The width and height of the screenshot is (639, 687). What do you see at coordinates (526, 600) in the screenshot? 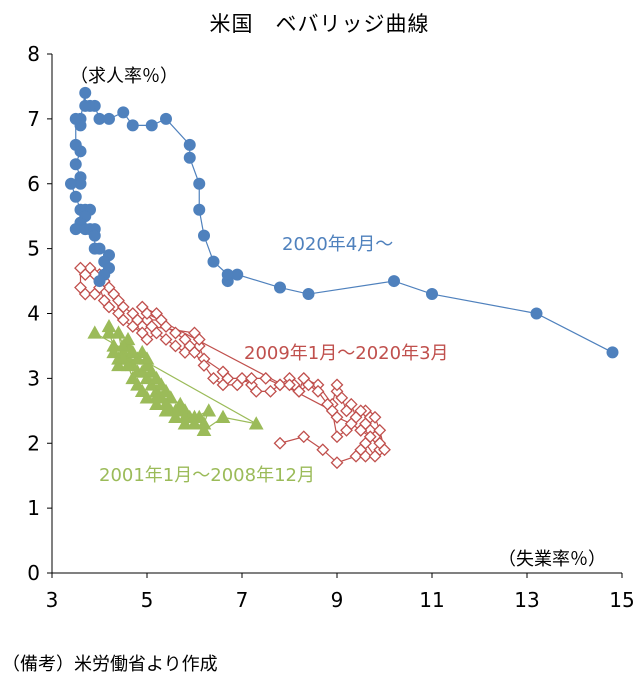
I see `x-tick-label: 13` at bounding box center [526, 600].